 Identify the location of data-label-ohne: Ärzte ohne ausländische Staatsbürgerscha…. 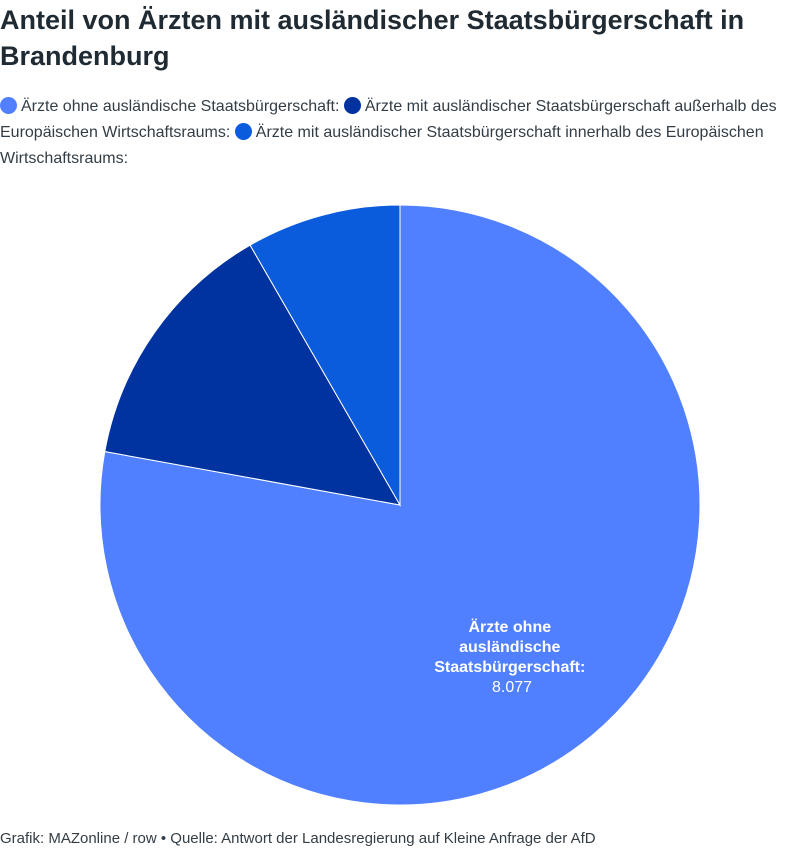
(512, 657).